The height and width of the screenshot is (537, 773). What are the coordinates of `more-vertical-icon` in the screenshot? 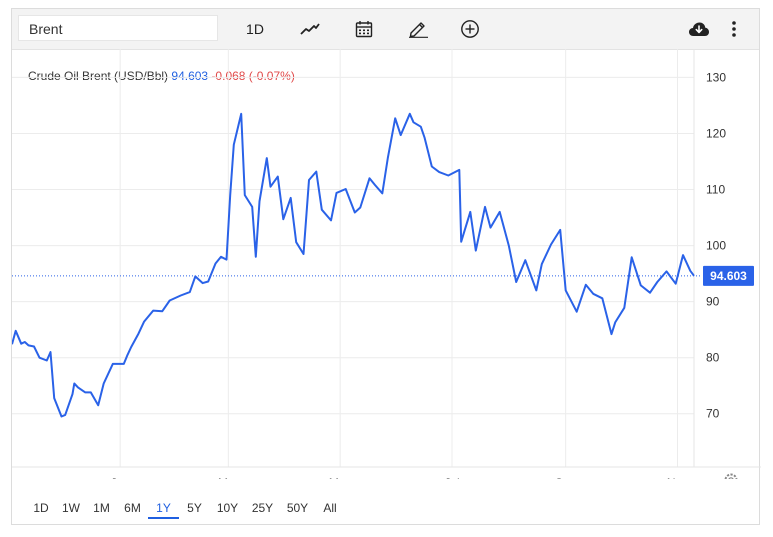 It's located at (734, 29).